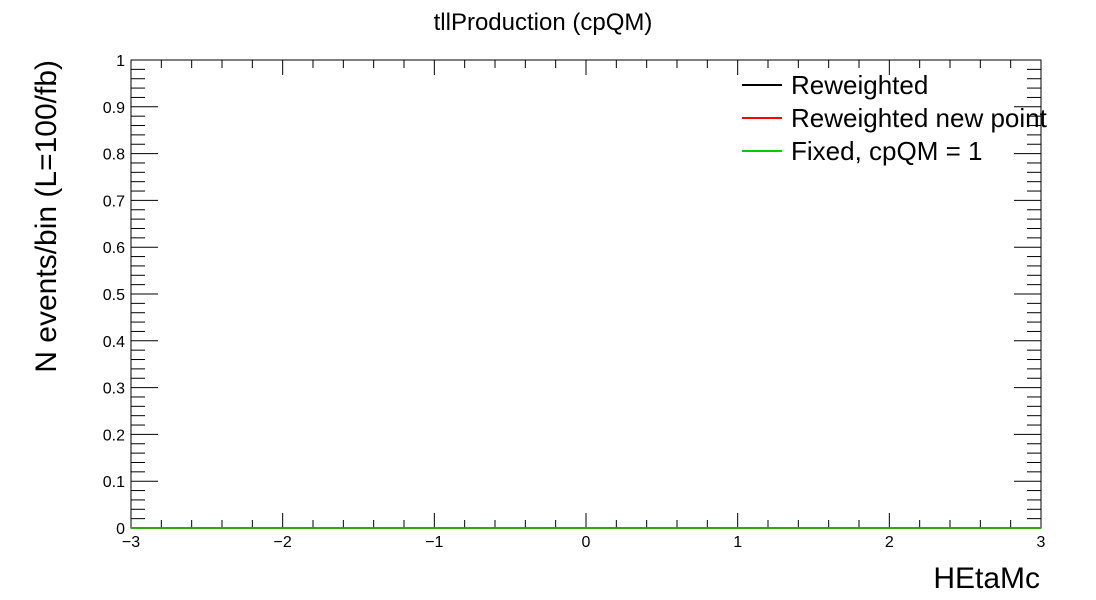  Describe the element at coordinates (889, 542) in the screenshot. I see `x-tick-label: 2` at that location.